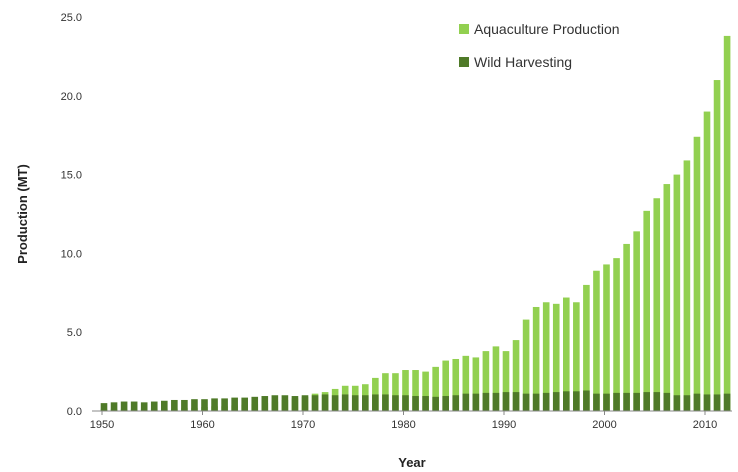  What do you see at coordinates (403, 425) in the screenshot?
I see `x-tick-label: 1980` at bounding box center [403, 425].